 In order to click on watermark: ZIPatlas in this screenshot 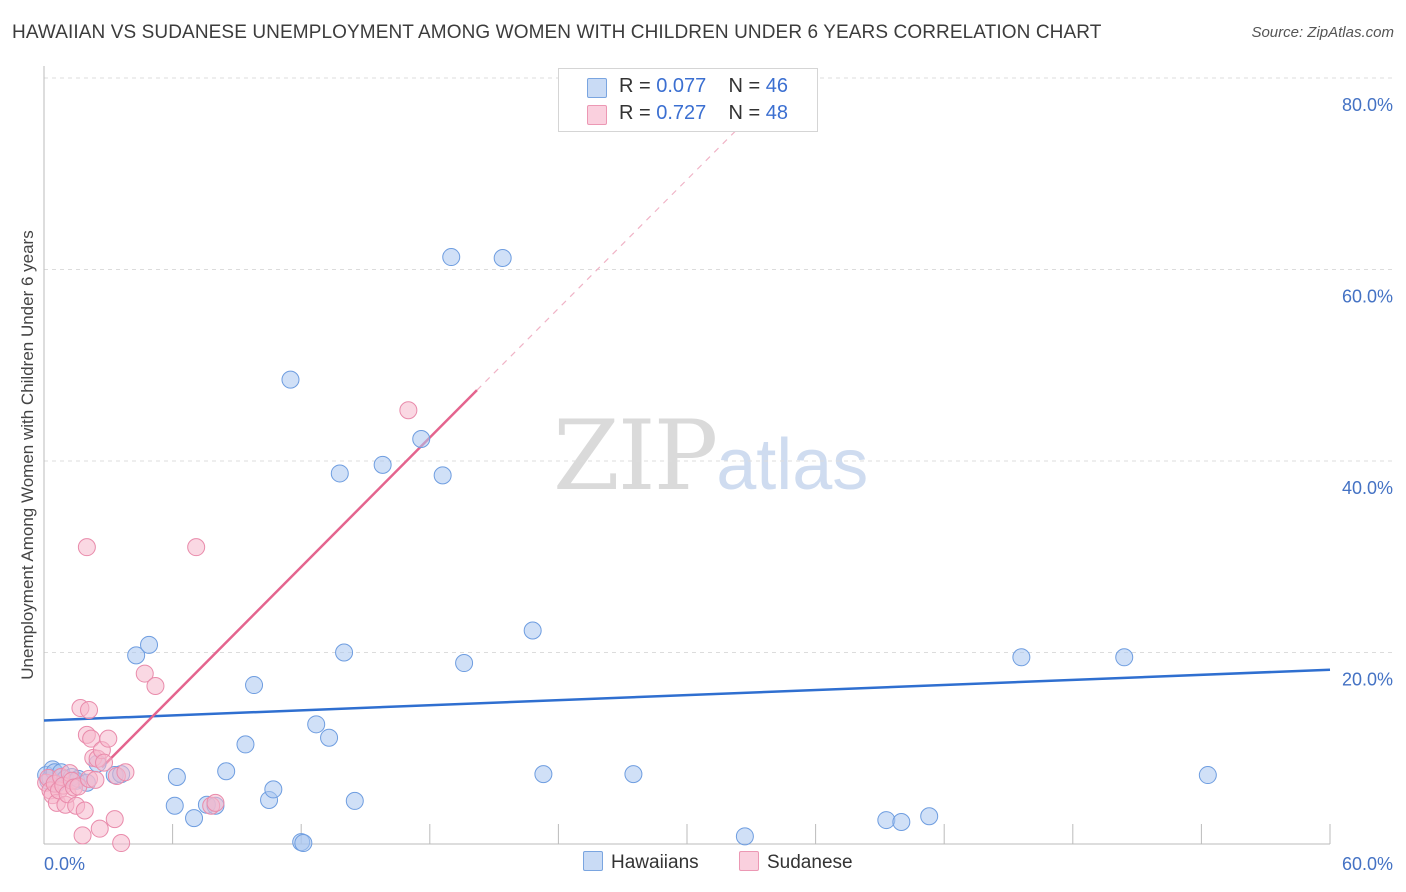, I will do `click(710, 456)`.